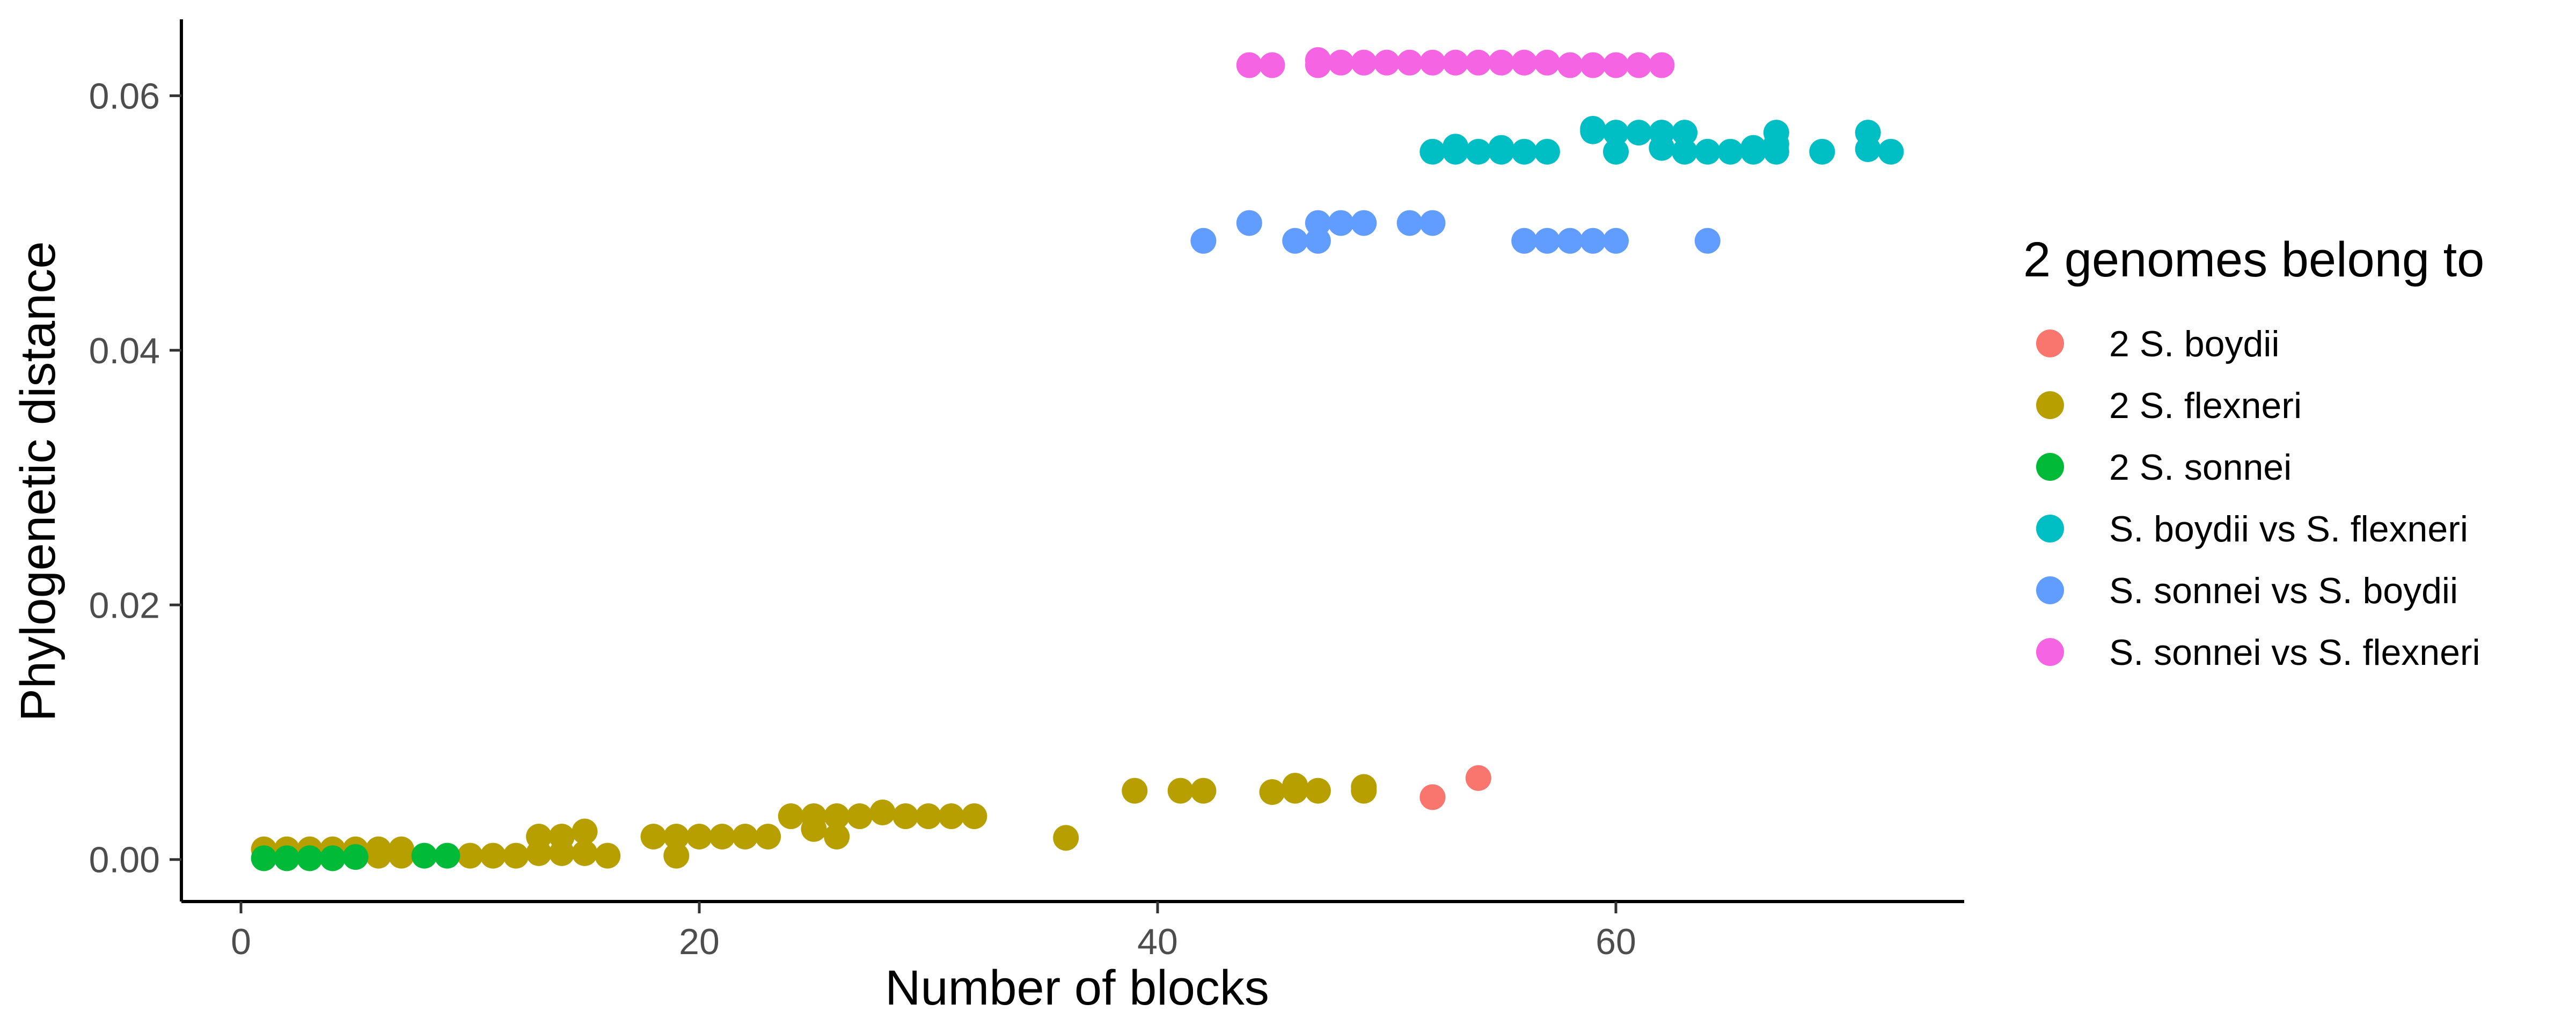 The width and height of the screenshot is (2576, 1033). Describe the element at coordinates (124, 351) in the screenshot. I see `y-tick-label: 0.04` at that location.